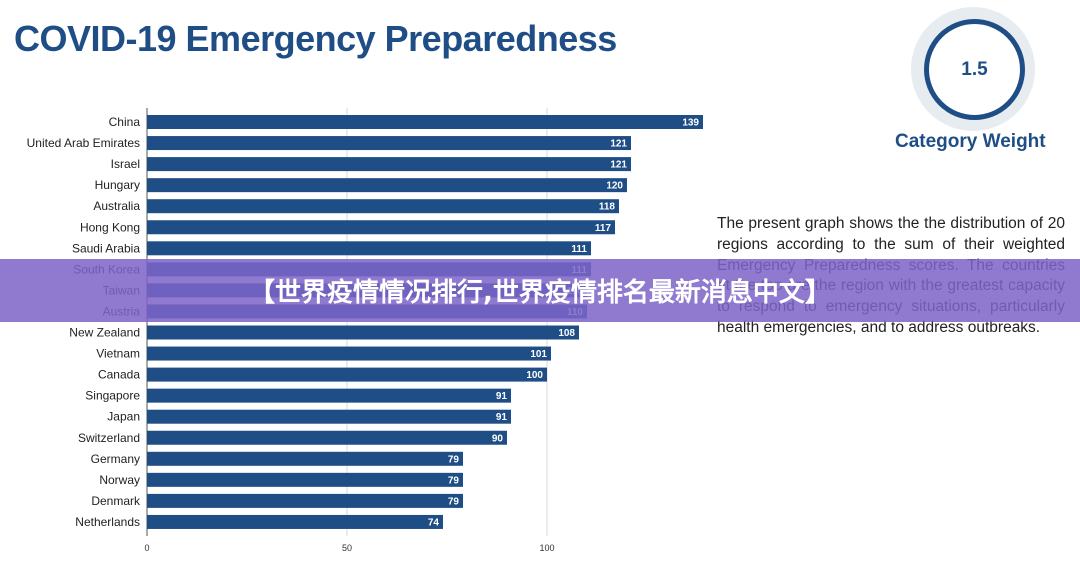 This screenshot has width=1080, height=583. Describe the element at coordinates (116, 206) in the screenshot. I see `category-label: Australia` at that location.